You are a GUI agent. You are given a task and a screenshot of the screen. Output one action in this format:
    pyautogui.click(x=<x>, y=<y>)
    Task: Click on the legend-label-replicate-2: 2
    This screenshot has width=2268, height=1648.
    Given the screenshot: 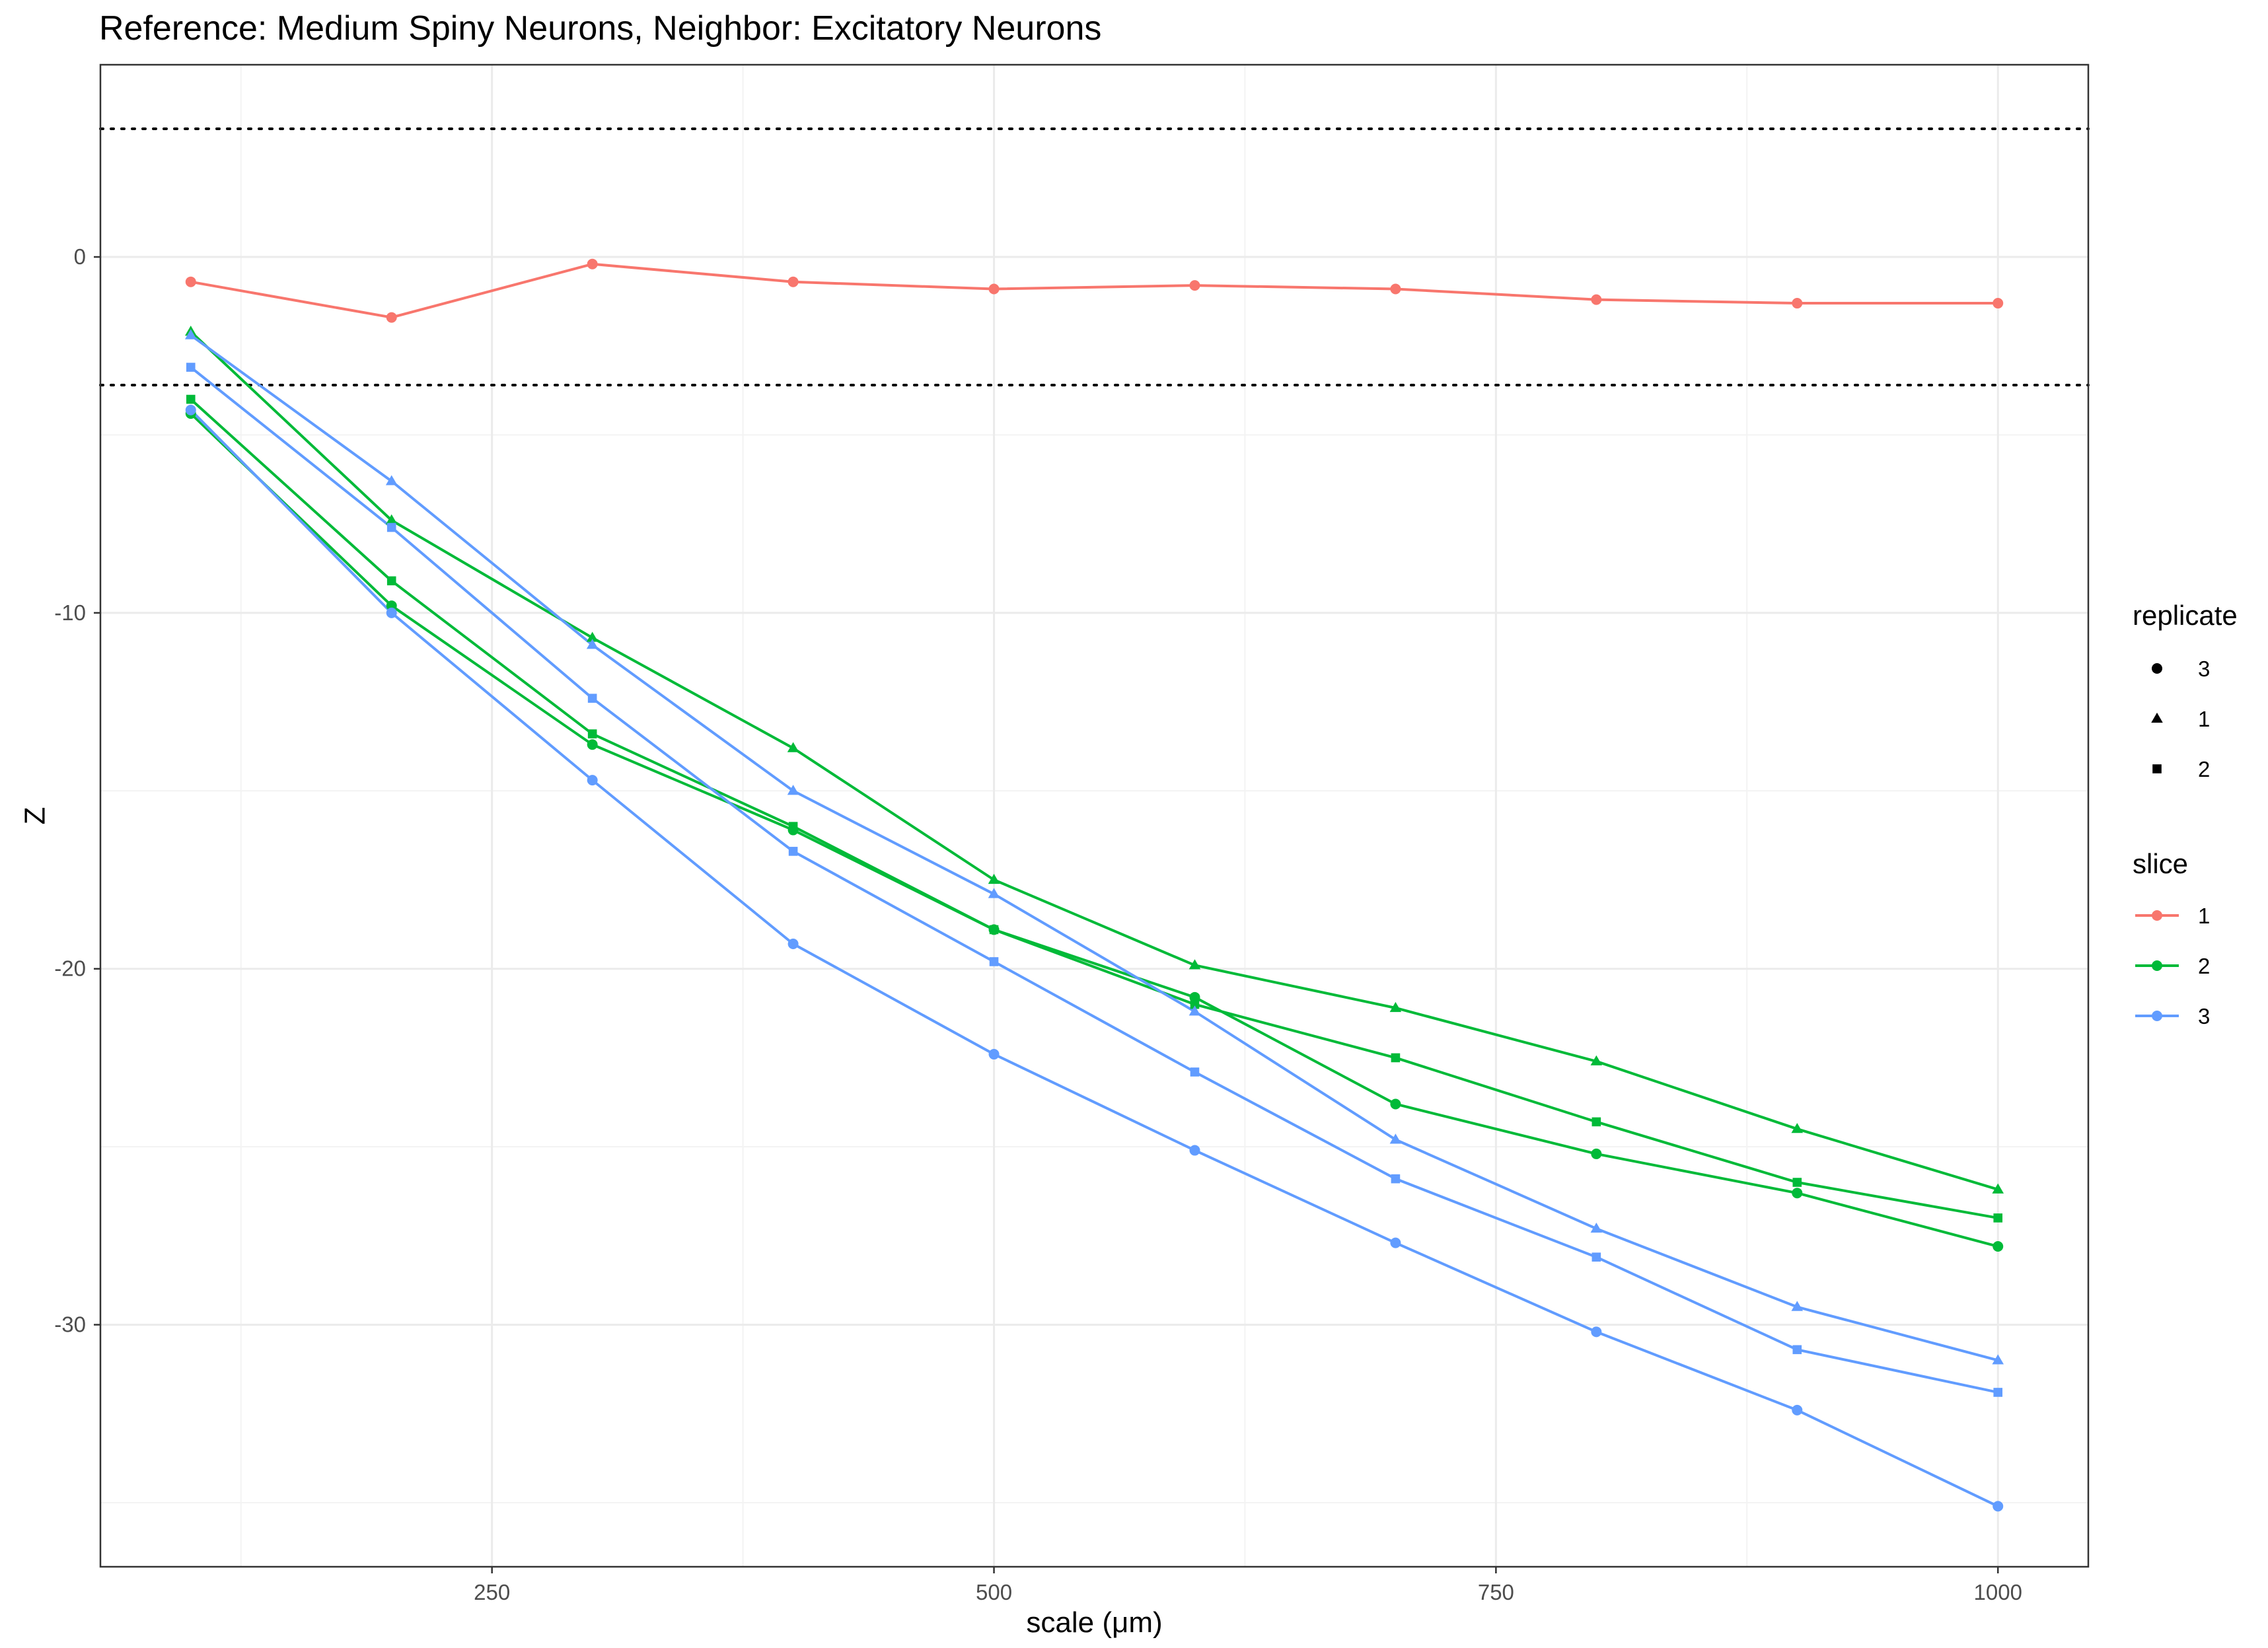 What is the action you would take?
    pyautogui.click(x=2204, y=769)
    